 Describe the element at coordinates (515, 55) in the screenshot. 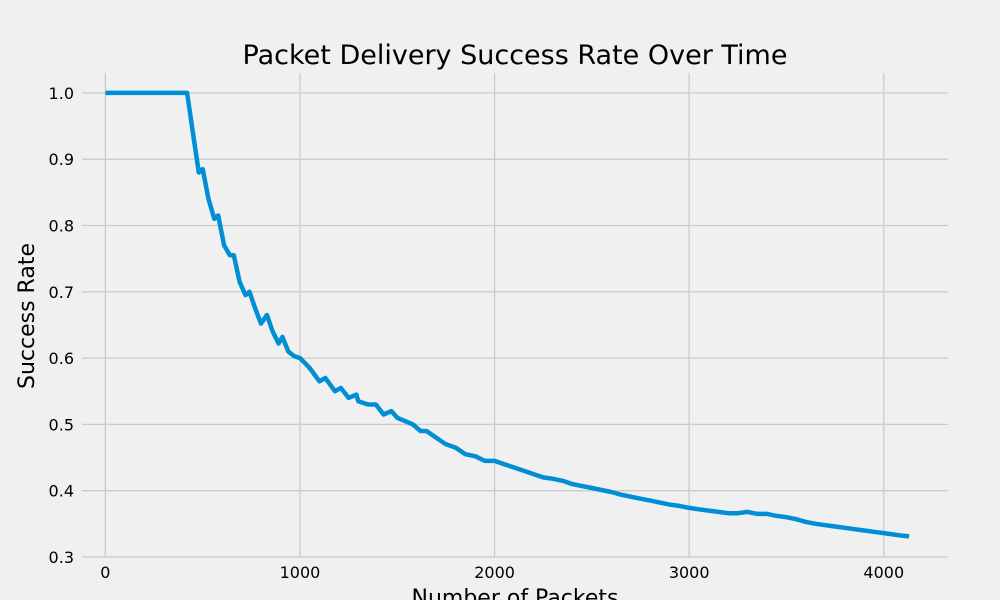

I see `chart-title: Packet Delivery Success Rate Over Time` at that location.